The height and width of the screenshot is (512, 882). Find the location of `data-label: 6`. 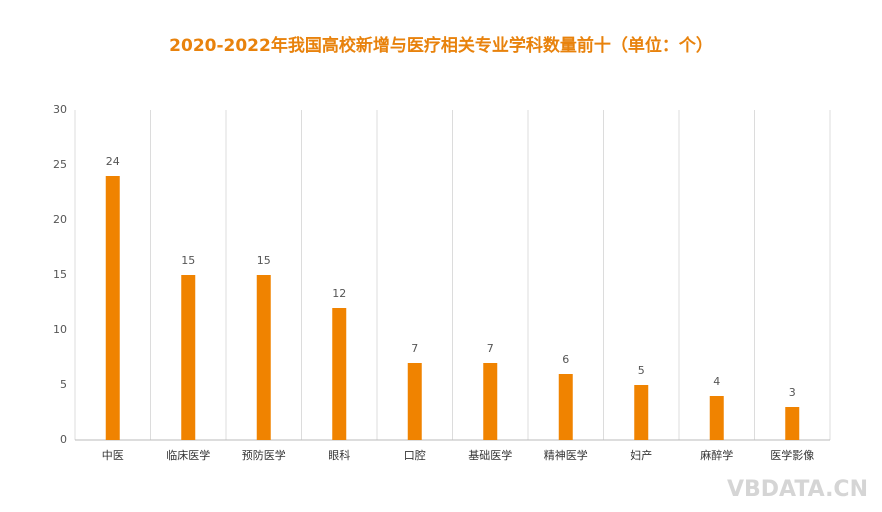

data-label: 6 is located at coordinates (565, 359).